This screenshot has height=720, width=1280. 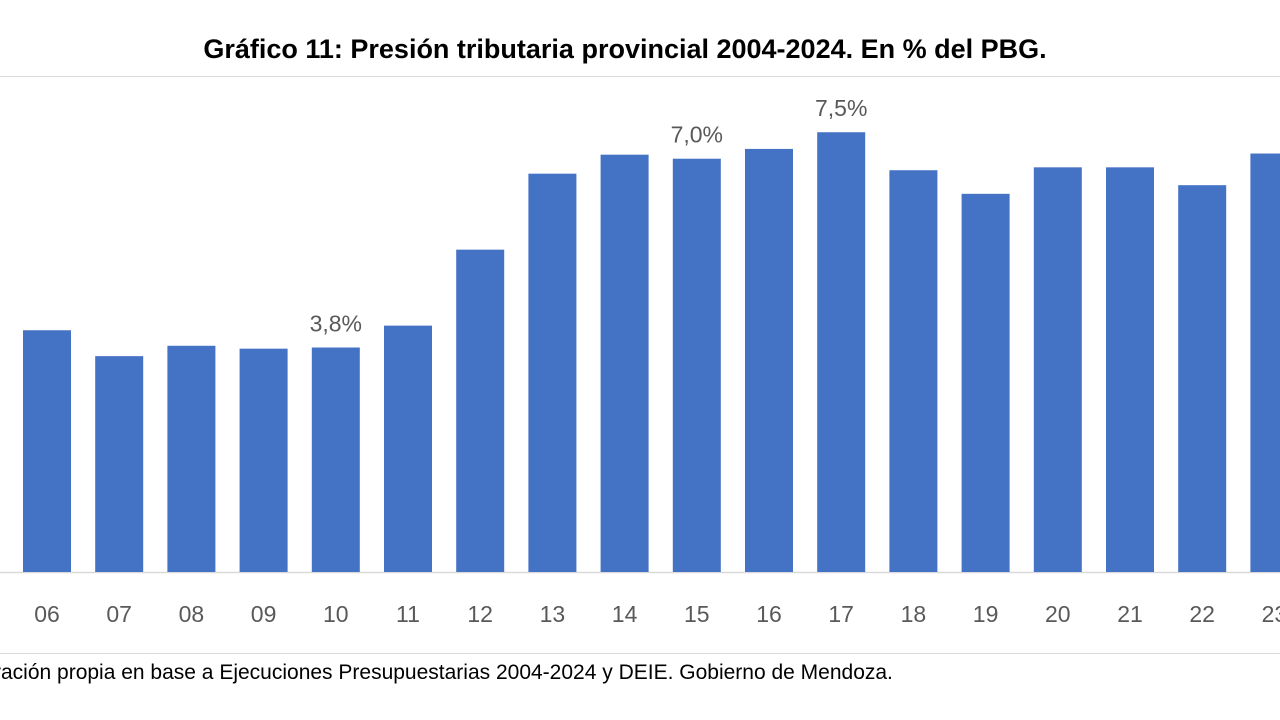 What do you see at coordinates (47, 614) in the screenshot?
I see `x-tick-label-06: 06` at bounding box center [47, 614].